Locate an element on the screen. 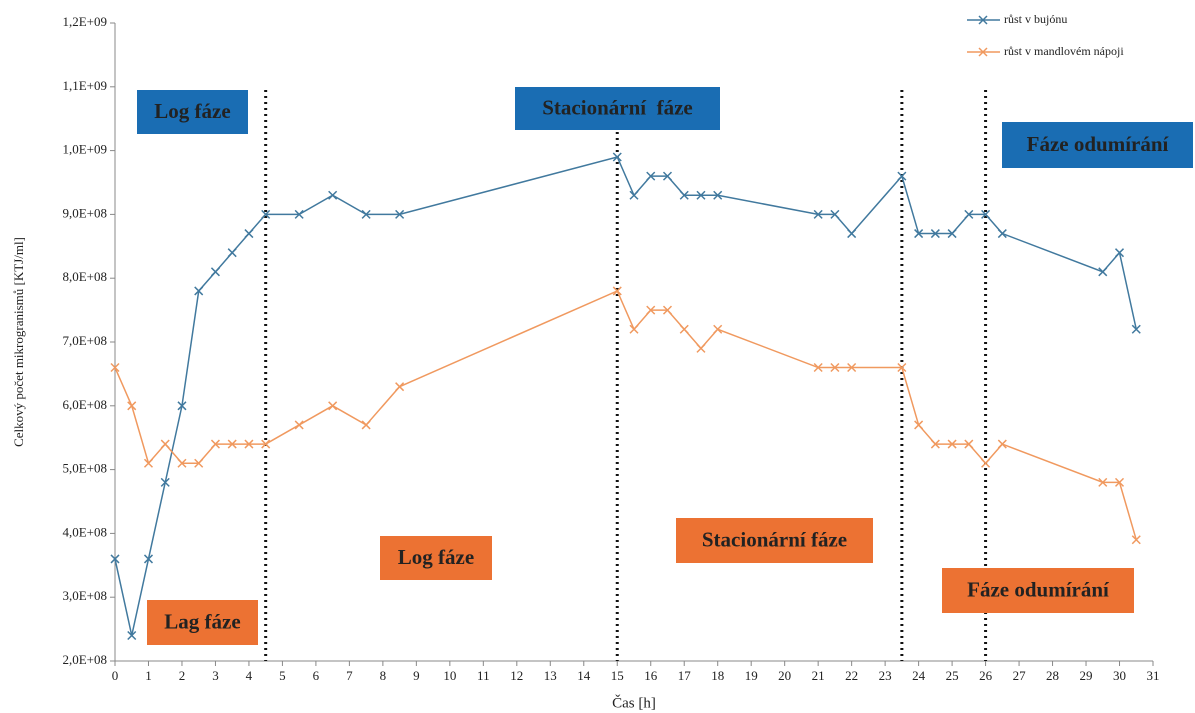  x-tick-label: 13 is located at coordinates (550, 675).